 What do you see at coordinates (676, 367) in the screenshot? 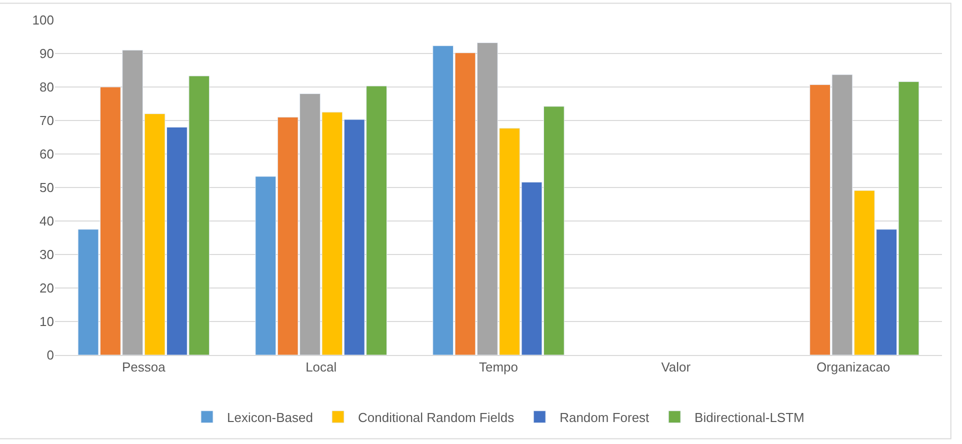
I see `x-tick-label: Valor` at bounding box center [676, 367].